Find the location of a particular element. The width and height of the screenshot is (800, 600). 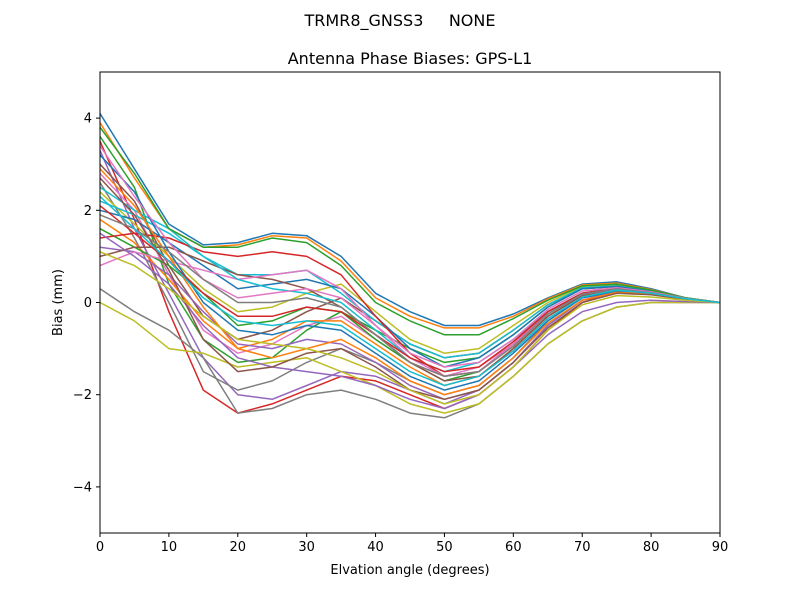

x-tick-label: 40 is located at coordinates (375, 547).